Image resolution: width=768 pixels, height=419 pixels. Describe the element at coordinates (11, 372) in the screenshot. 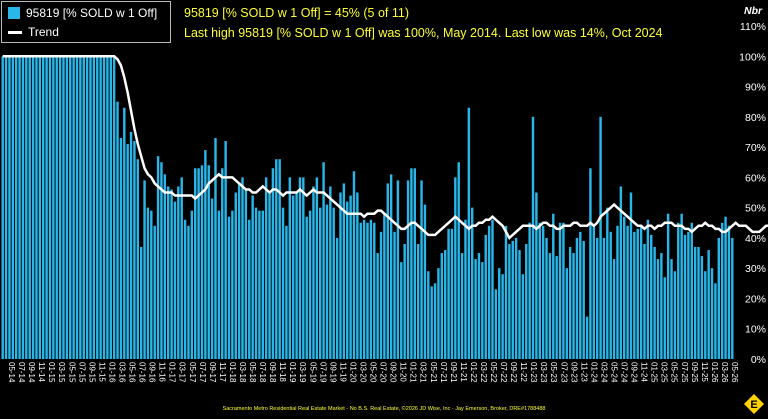

I see `x-tick-label: 05-14` at that location.